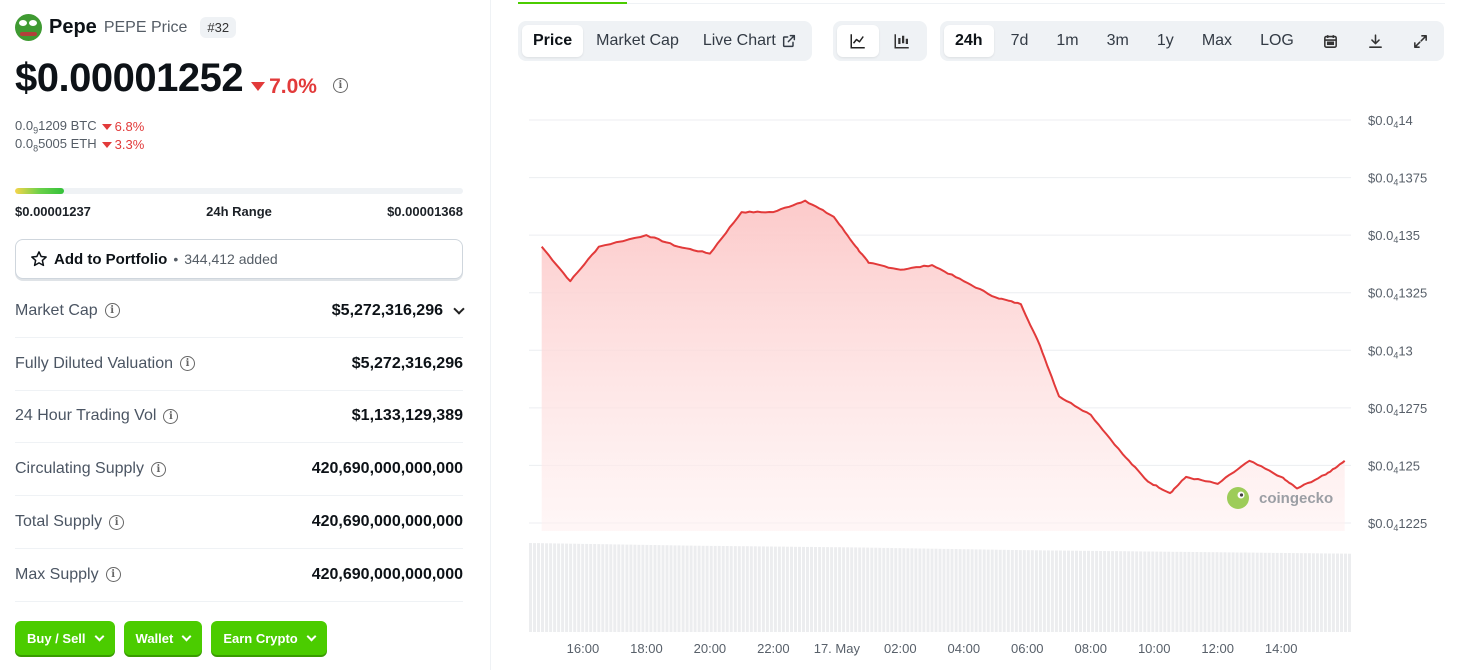 Image resolution: width=1465 pixels, height=670 pixels. I want to click on range-7d: 7d, so click(1019, 40).